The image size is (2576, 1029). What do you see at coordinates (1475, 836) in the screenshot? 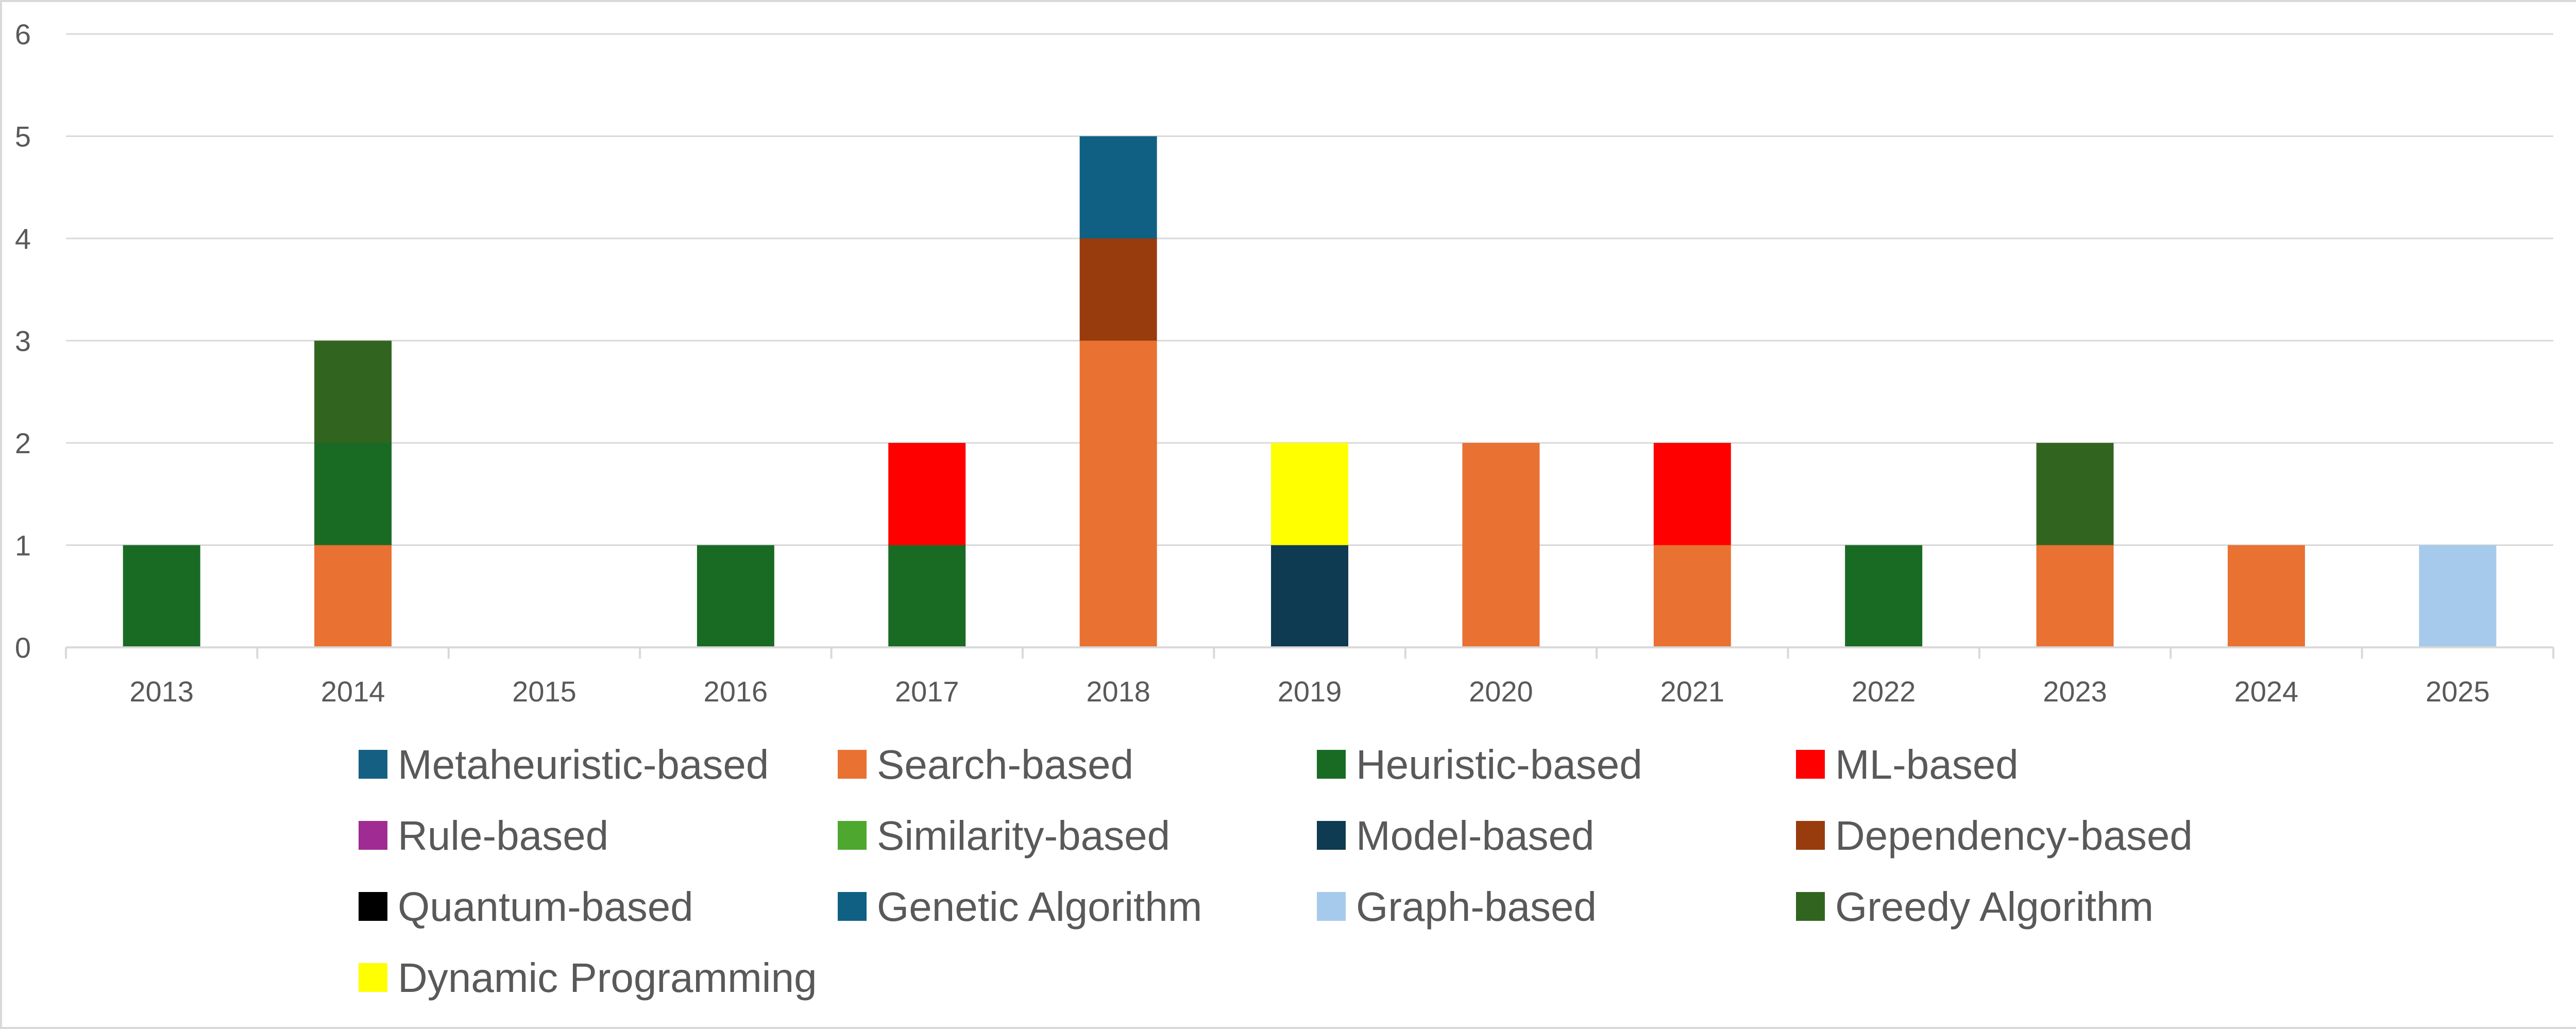
I see `legend-label: Model-based` at bounding box center [1475, 836].